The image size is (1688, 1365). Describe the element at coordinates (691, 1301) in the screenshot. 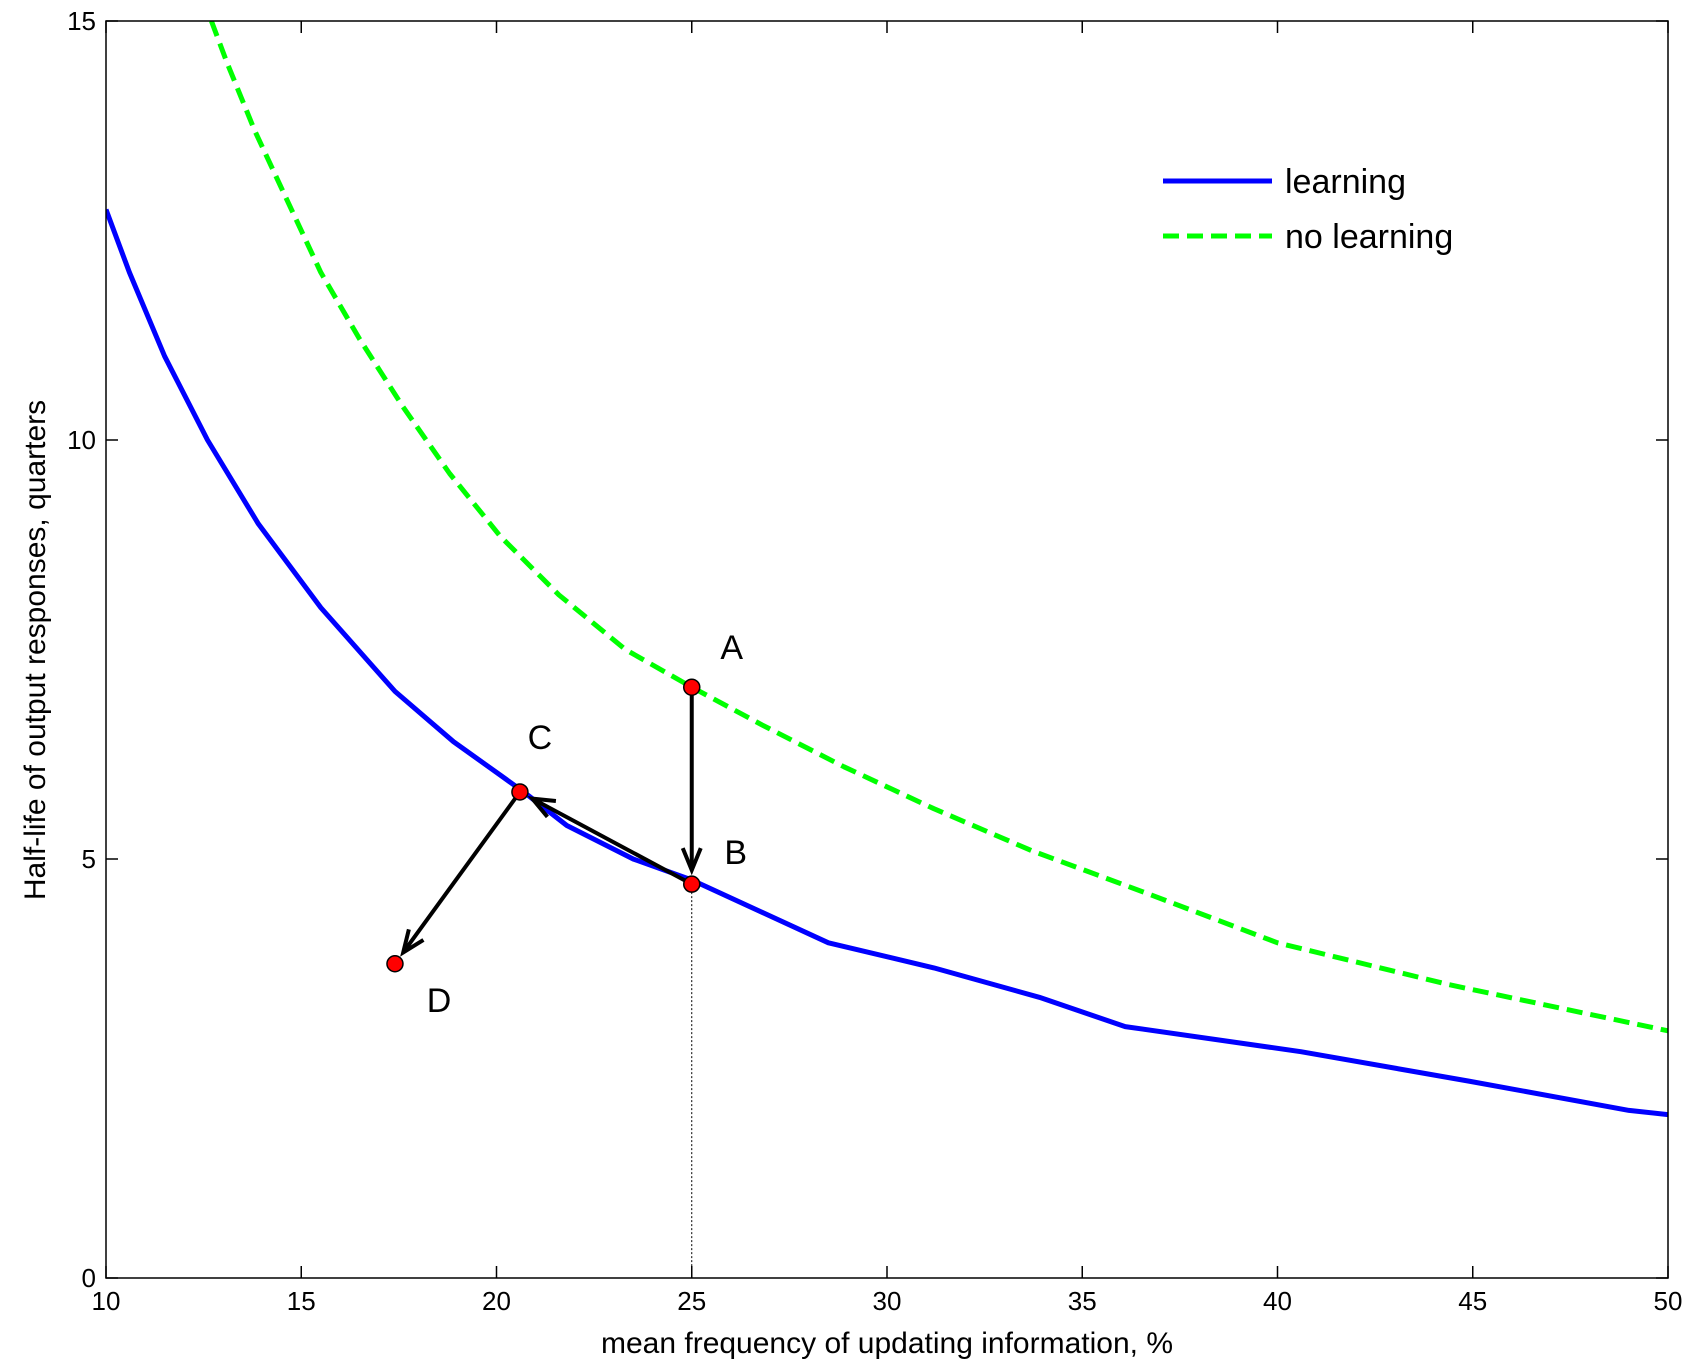

I see `x-tick-label: 25` at that location.